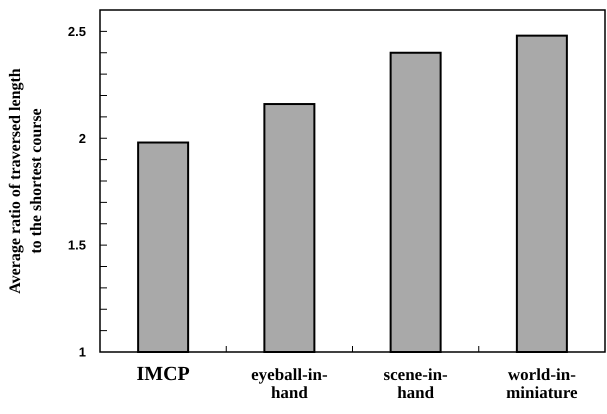 This screenshot has height=414, width=607. I want to click on y-tick-label: 1, so click(82, 352).